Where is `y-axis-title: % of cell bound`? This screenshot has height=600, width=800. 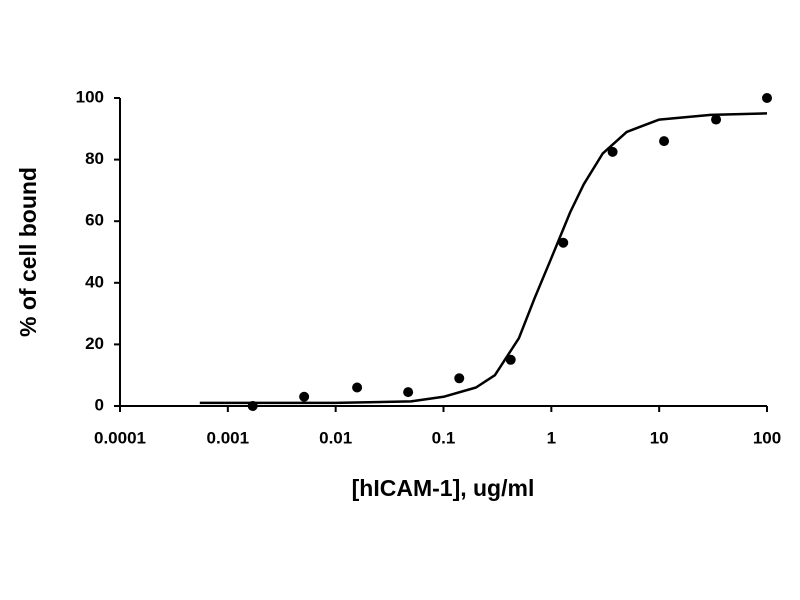 y-axis-title: % of cell bound is located at coordinates (28, 252).